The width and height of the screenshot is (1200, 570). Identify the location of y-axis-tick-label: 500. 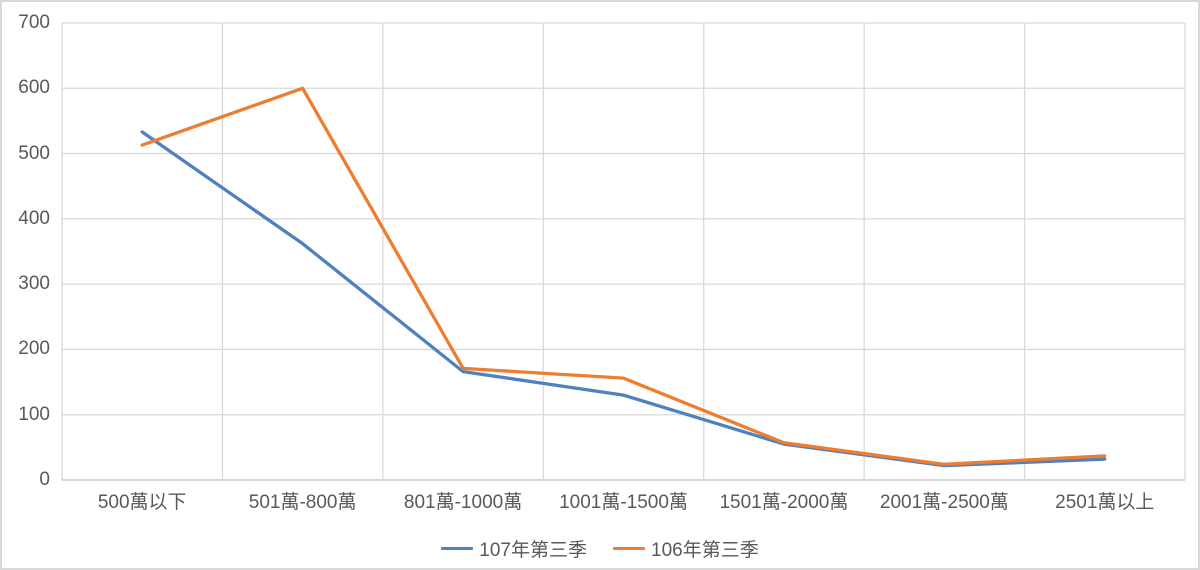
(34, 153).